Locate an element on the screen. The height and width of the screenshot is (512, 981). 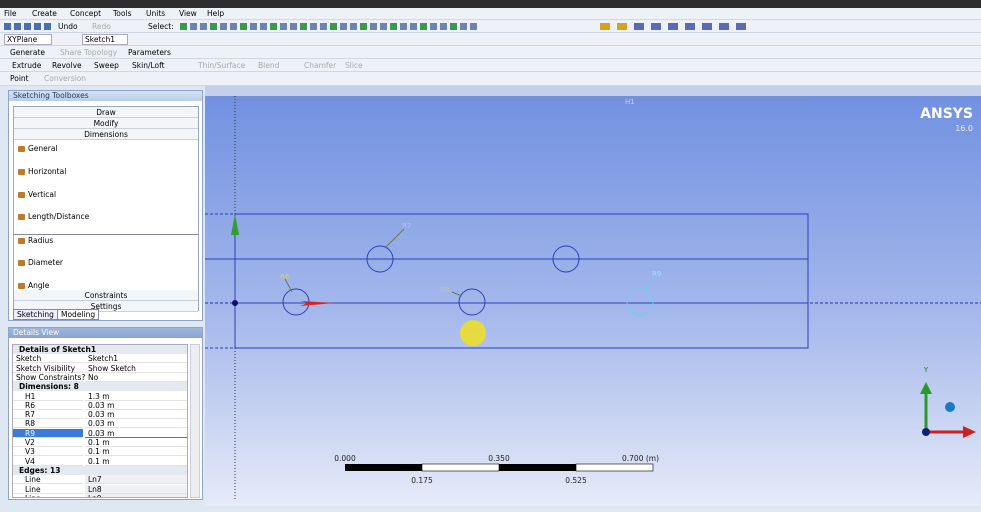
details-key: V2 is located at coordinates (48, 442).